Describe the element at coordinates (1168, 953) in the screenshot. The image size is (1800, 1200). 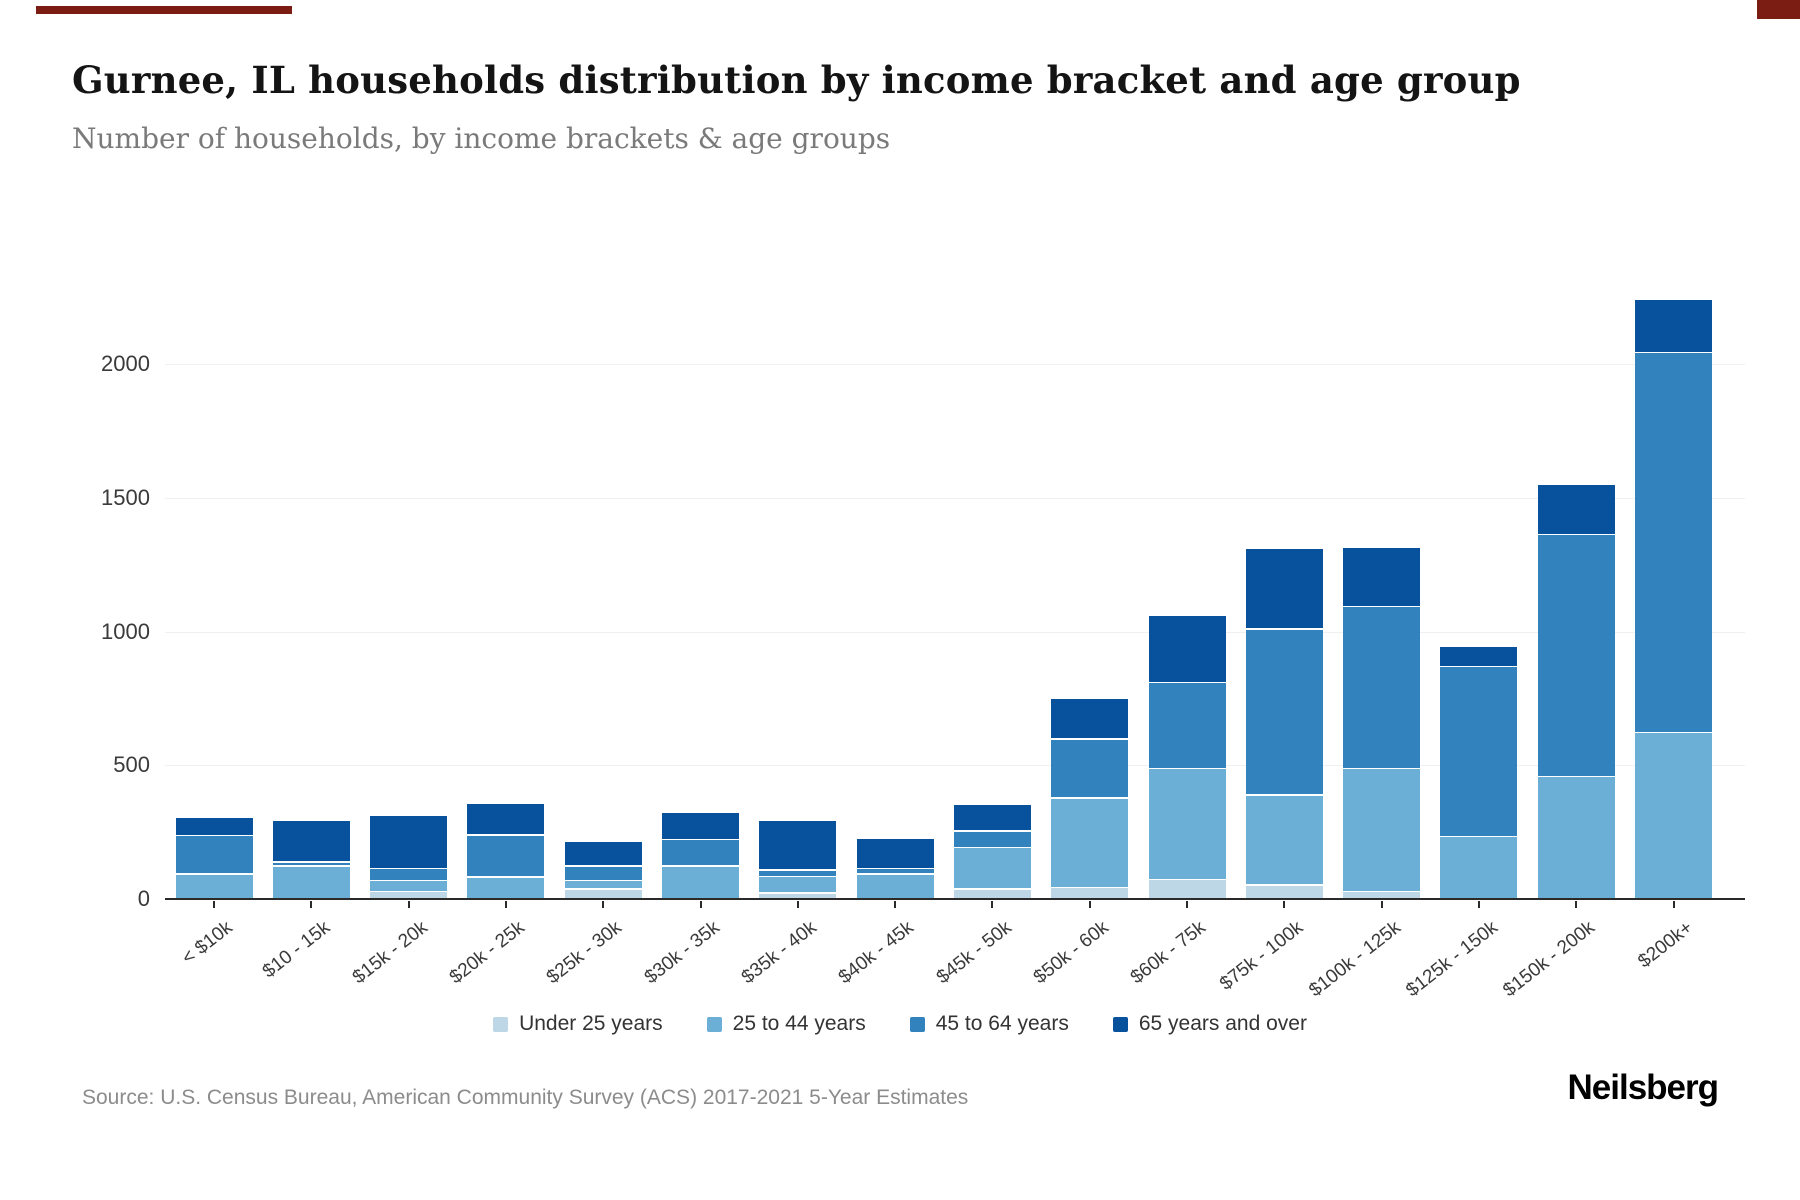
I see `x-axis-label: $60k - 75k` at that location.